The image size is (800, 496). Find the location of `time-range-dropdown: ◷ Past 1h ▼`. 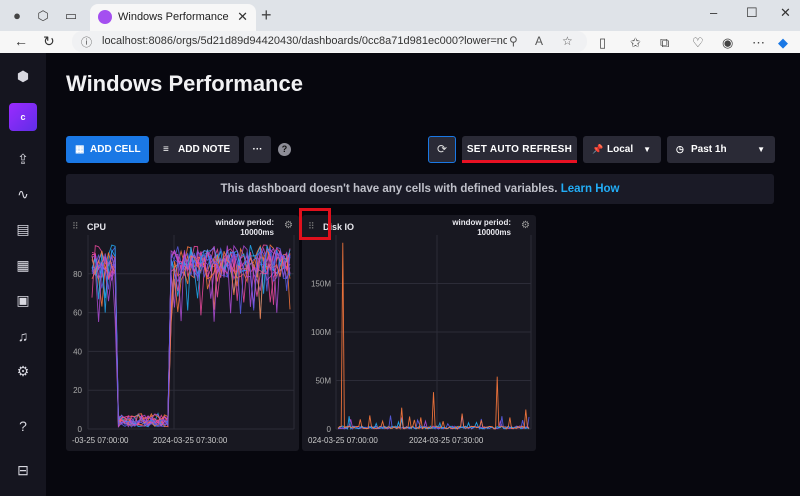

time-range-dropdown: ◷ Past 1h ▼ is located at coordinates (721, 149).